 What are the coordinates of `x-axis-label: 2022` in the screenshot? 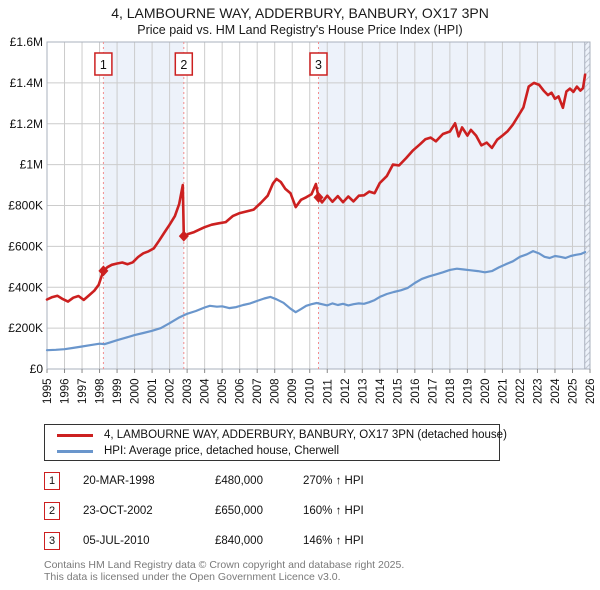 It's located at (521, 391).